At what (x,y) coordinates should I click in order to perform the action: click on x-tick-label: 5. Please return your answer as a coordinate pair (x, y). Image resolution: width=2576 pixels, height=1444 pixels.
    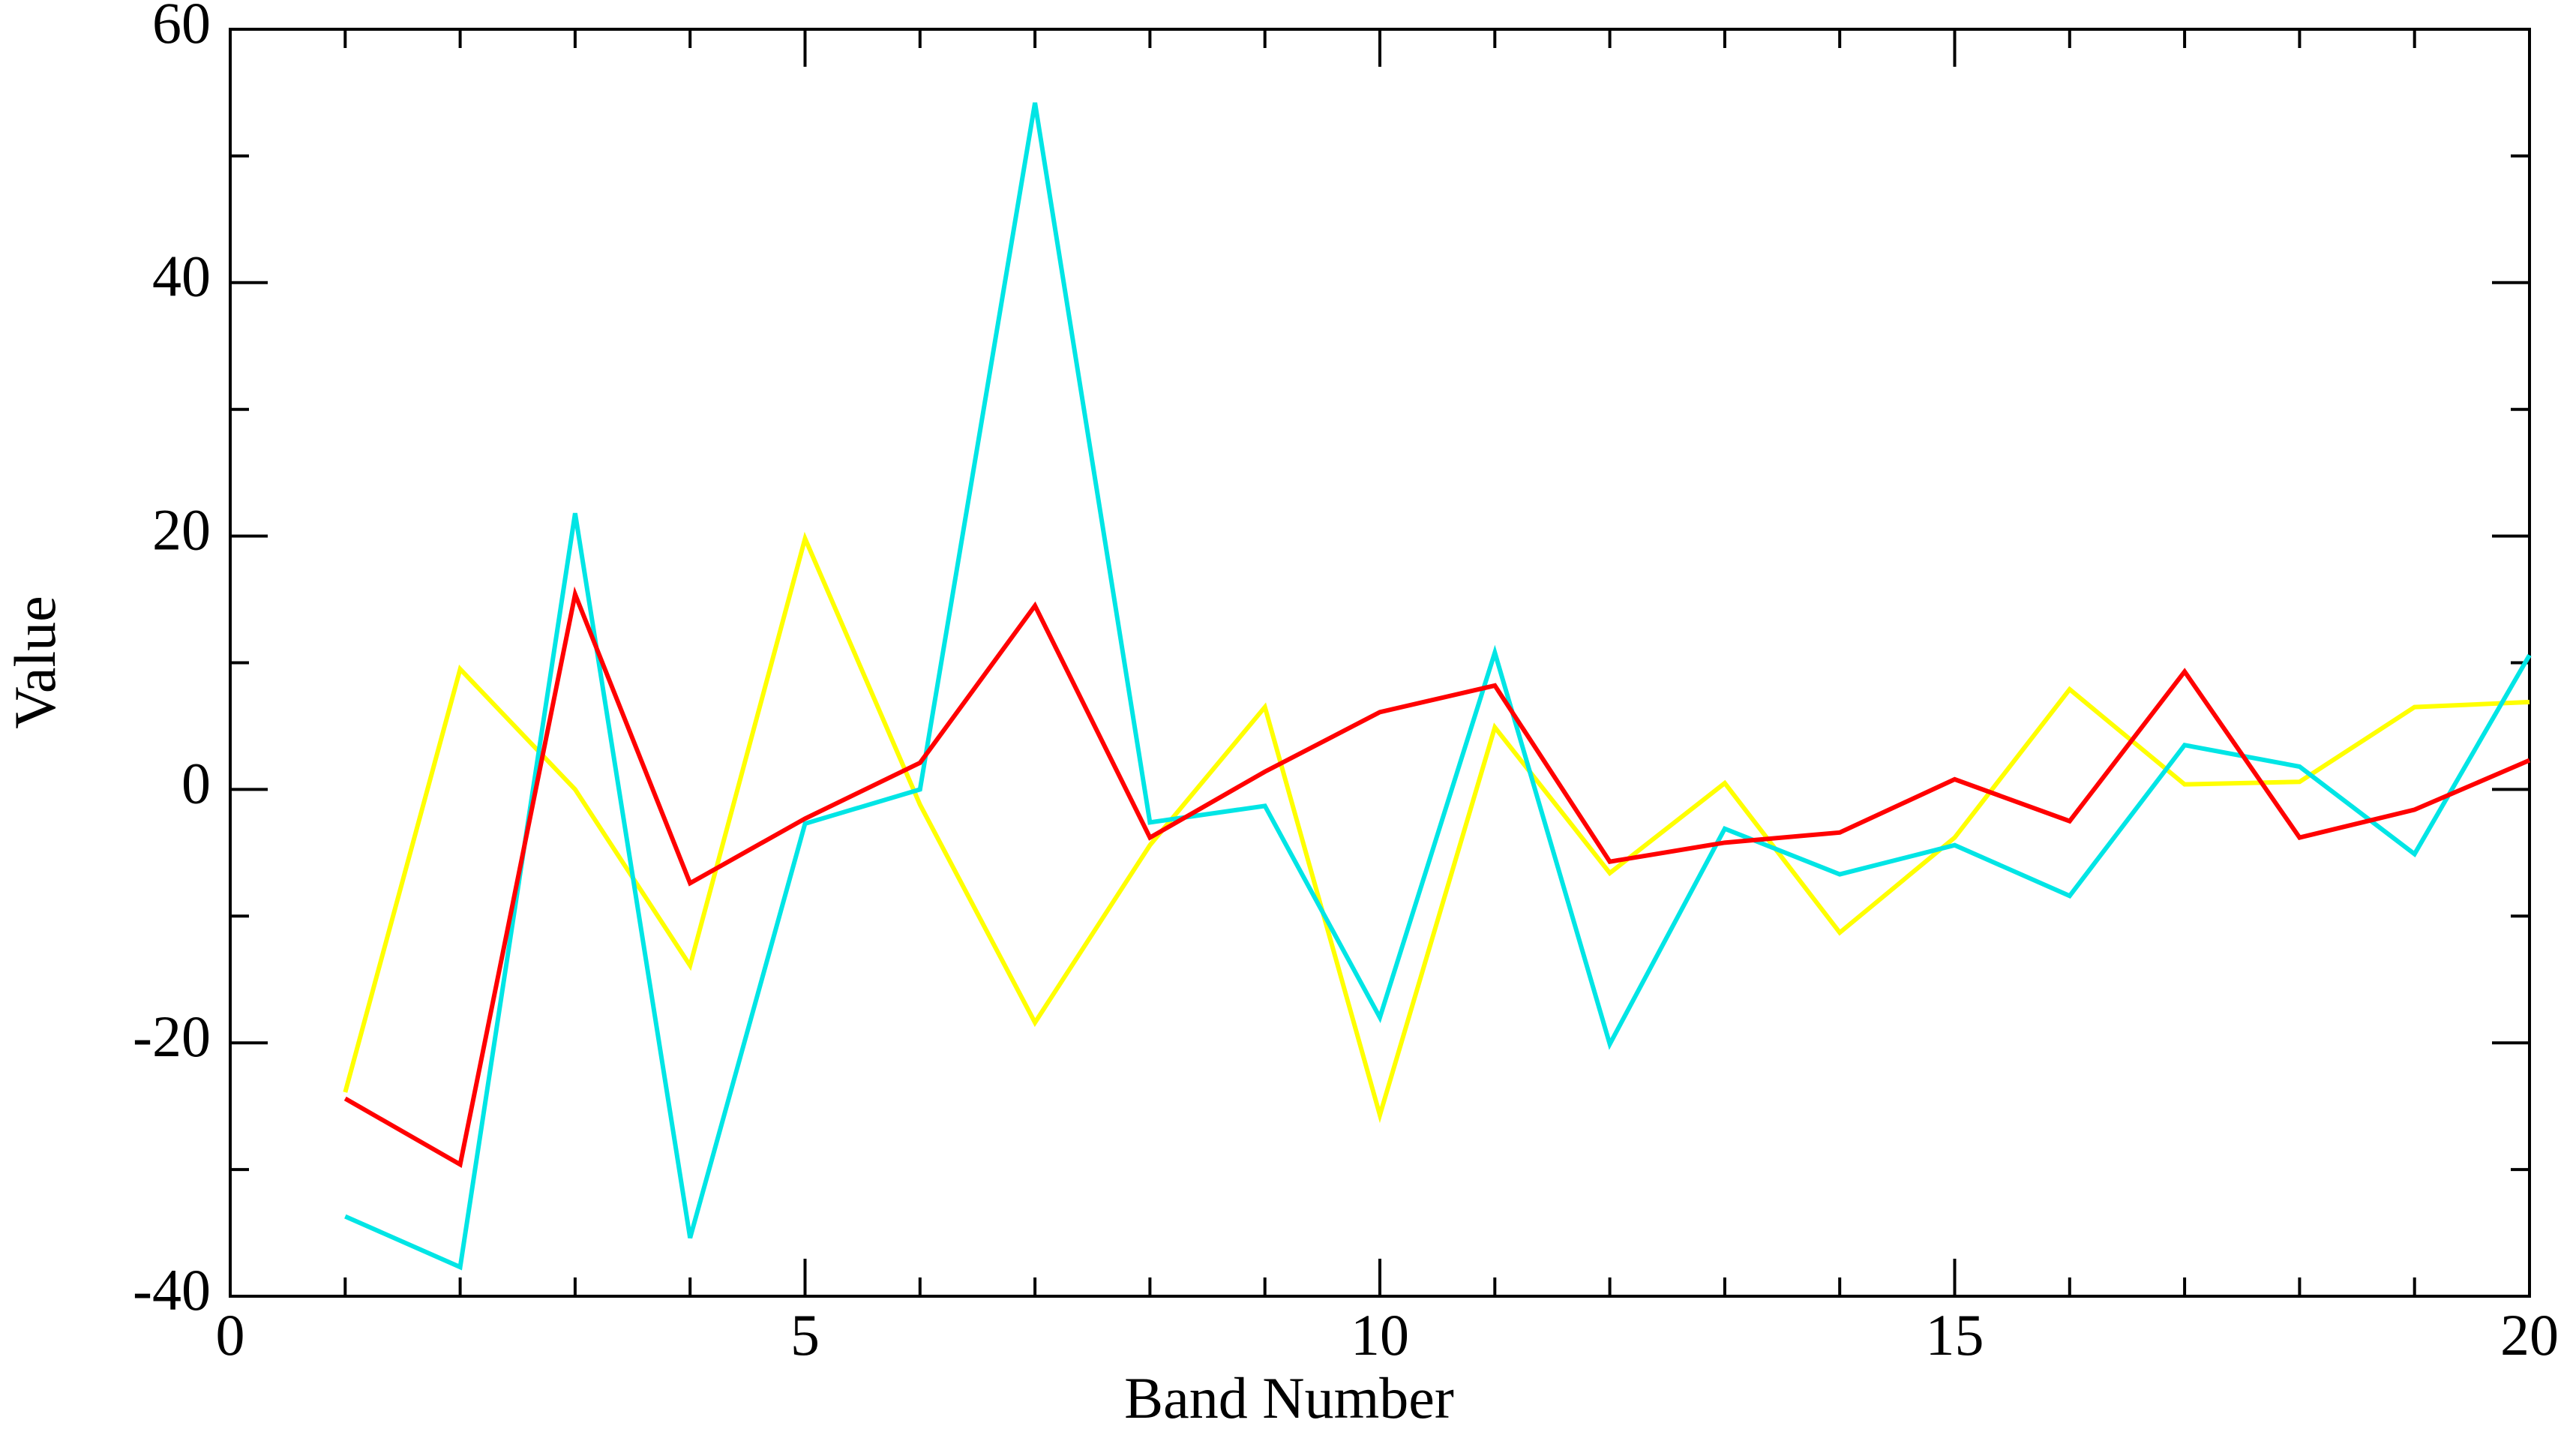
    Looking at the image, I should click on (805, 1334).